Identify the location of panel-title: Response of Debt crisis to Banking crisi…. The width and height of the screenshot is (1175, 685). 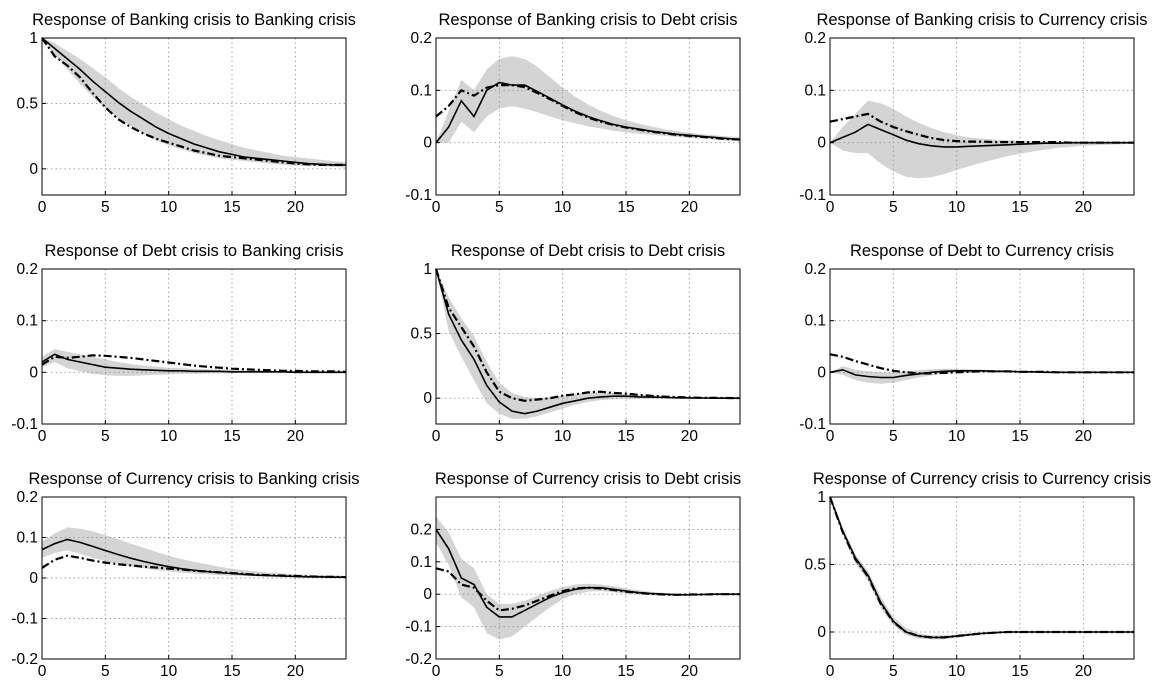
(194, 251).